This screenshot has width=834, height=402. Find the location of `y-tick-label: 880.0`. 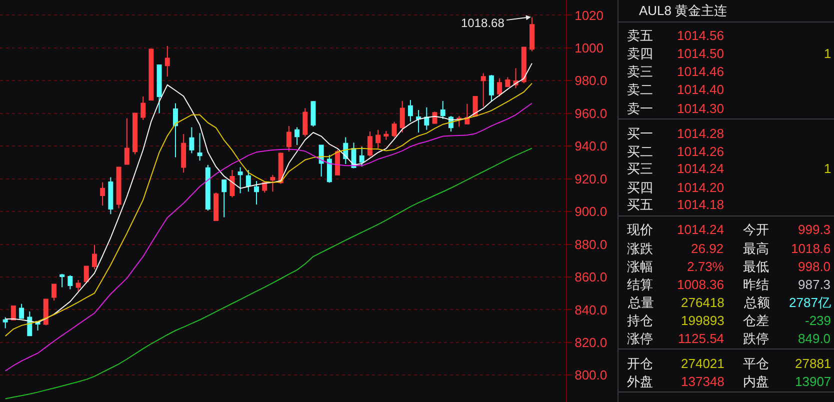

y-tick-label: 880.0 is located at coordinates (591, 244).